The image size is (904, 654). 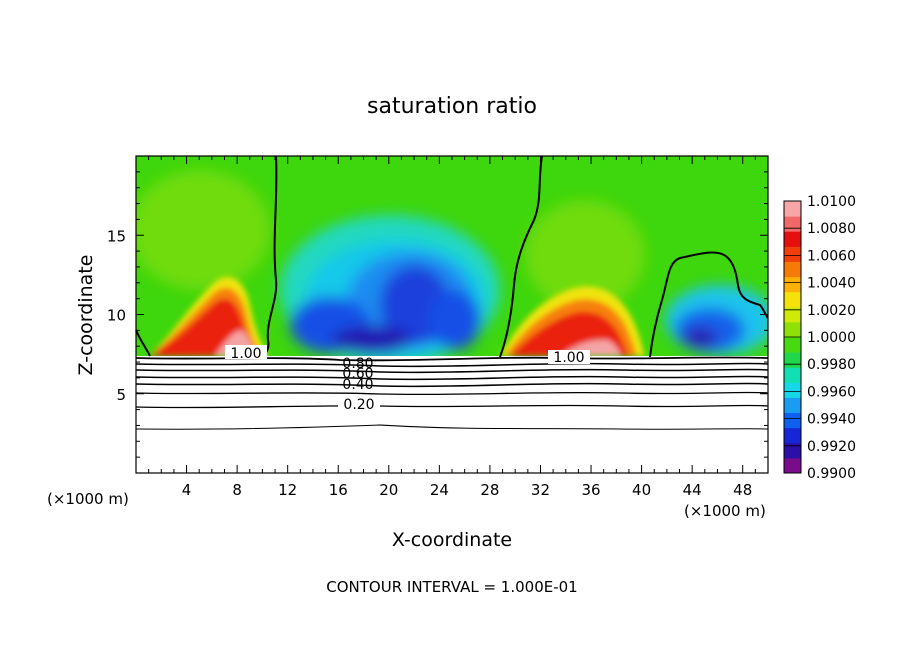 What do you see at coordinates (452, 415) in the screenshot?
I see `lower-domain` at bounding box center [452, 415].